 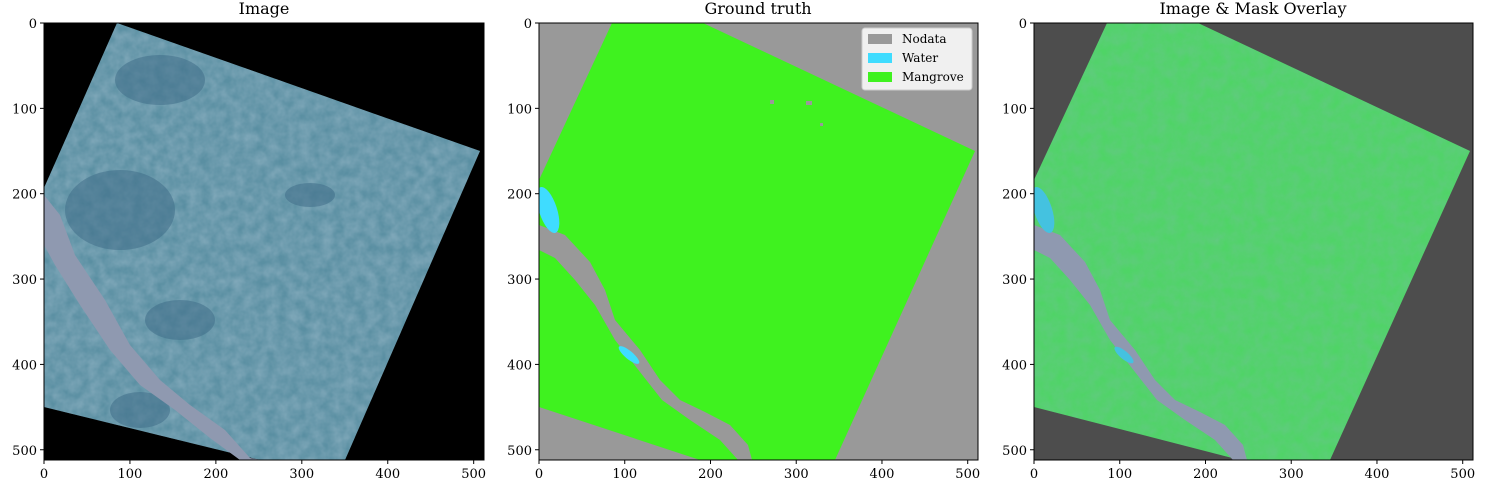 I want to click on overlay-river-channel, so click(x=1140, y=342).